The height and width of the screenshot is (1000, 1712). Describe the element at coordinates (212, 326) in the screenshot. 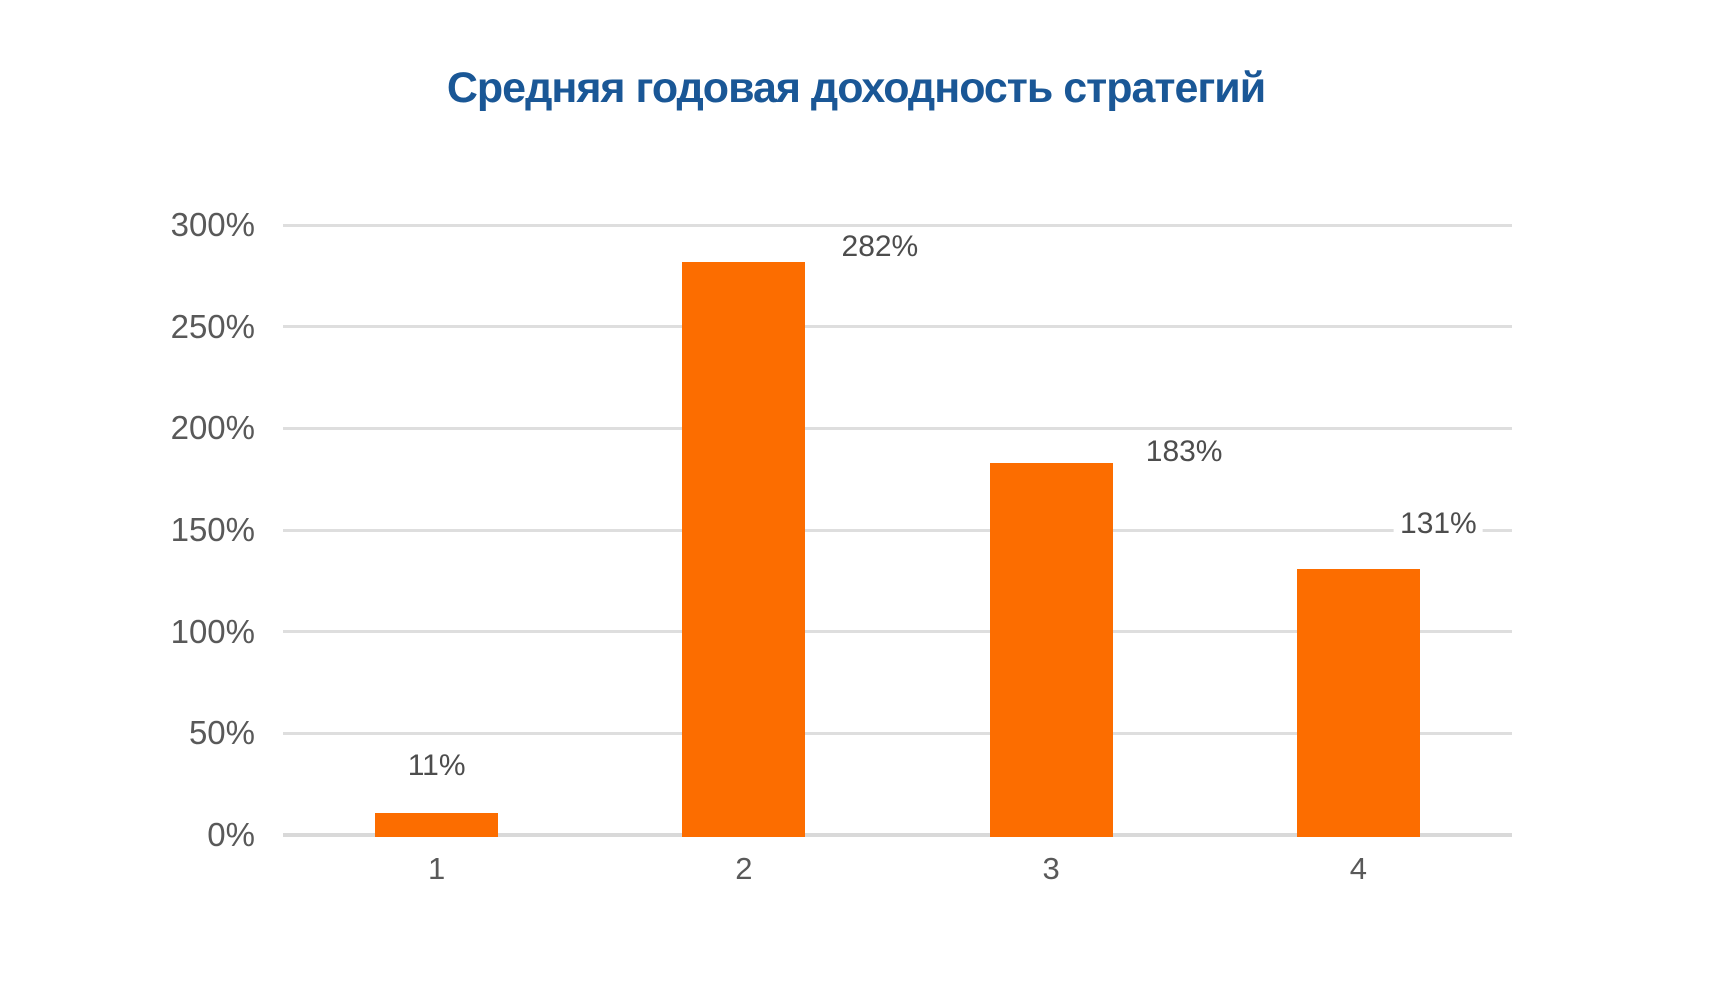

I see `y-tick-label: 250%` at that location.